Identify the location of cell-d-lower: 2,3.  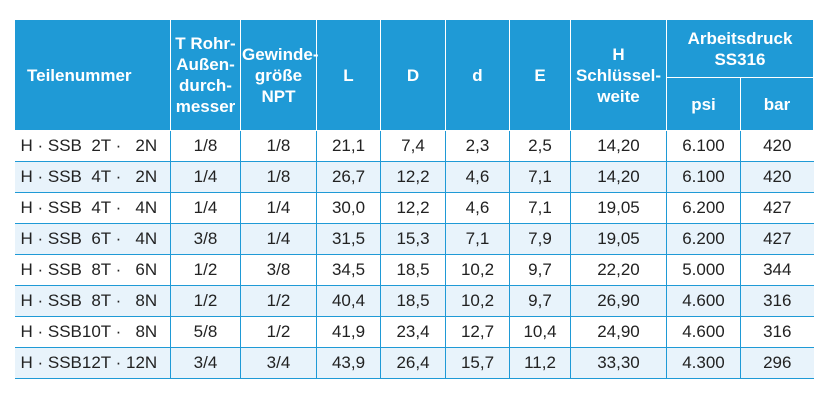
(477, 146).